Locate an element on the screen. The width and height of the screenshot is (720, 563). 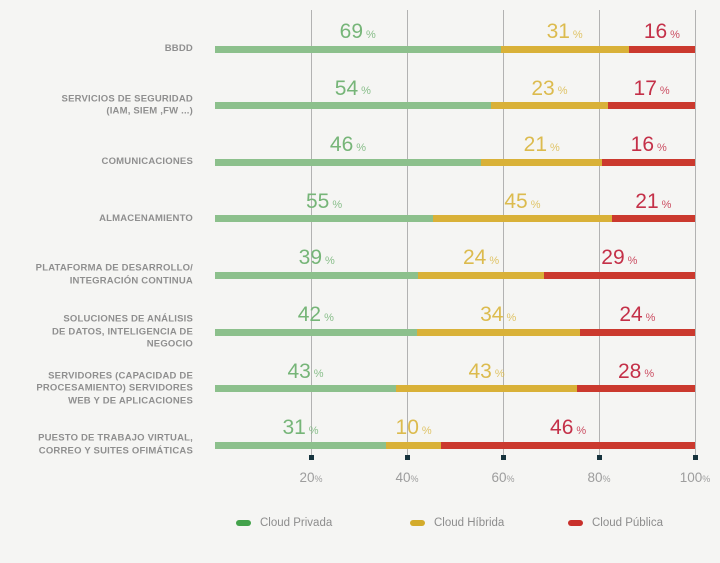
axis-tick-label-20: 20% is located at coordinates (310, 478).